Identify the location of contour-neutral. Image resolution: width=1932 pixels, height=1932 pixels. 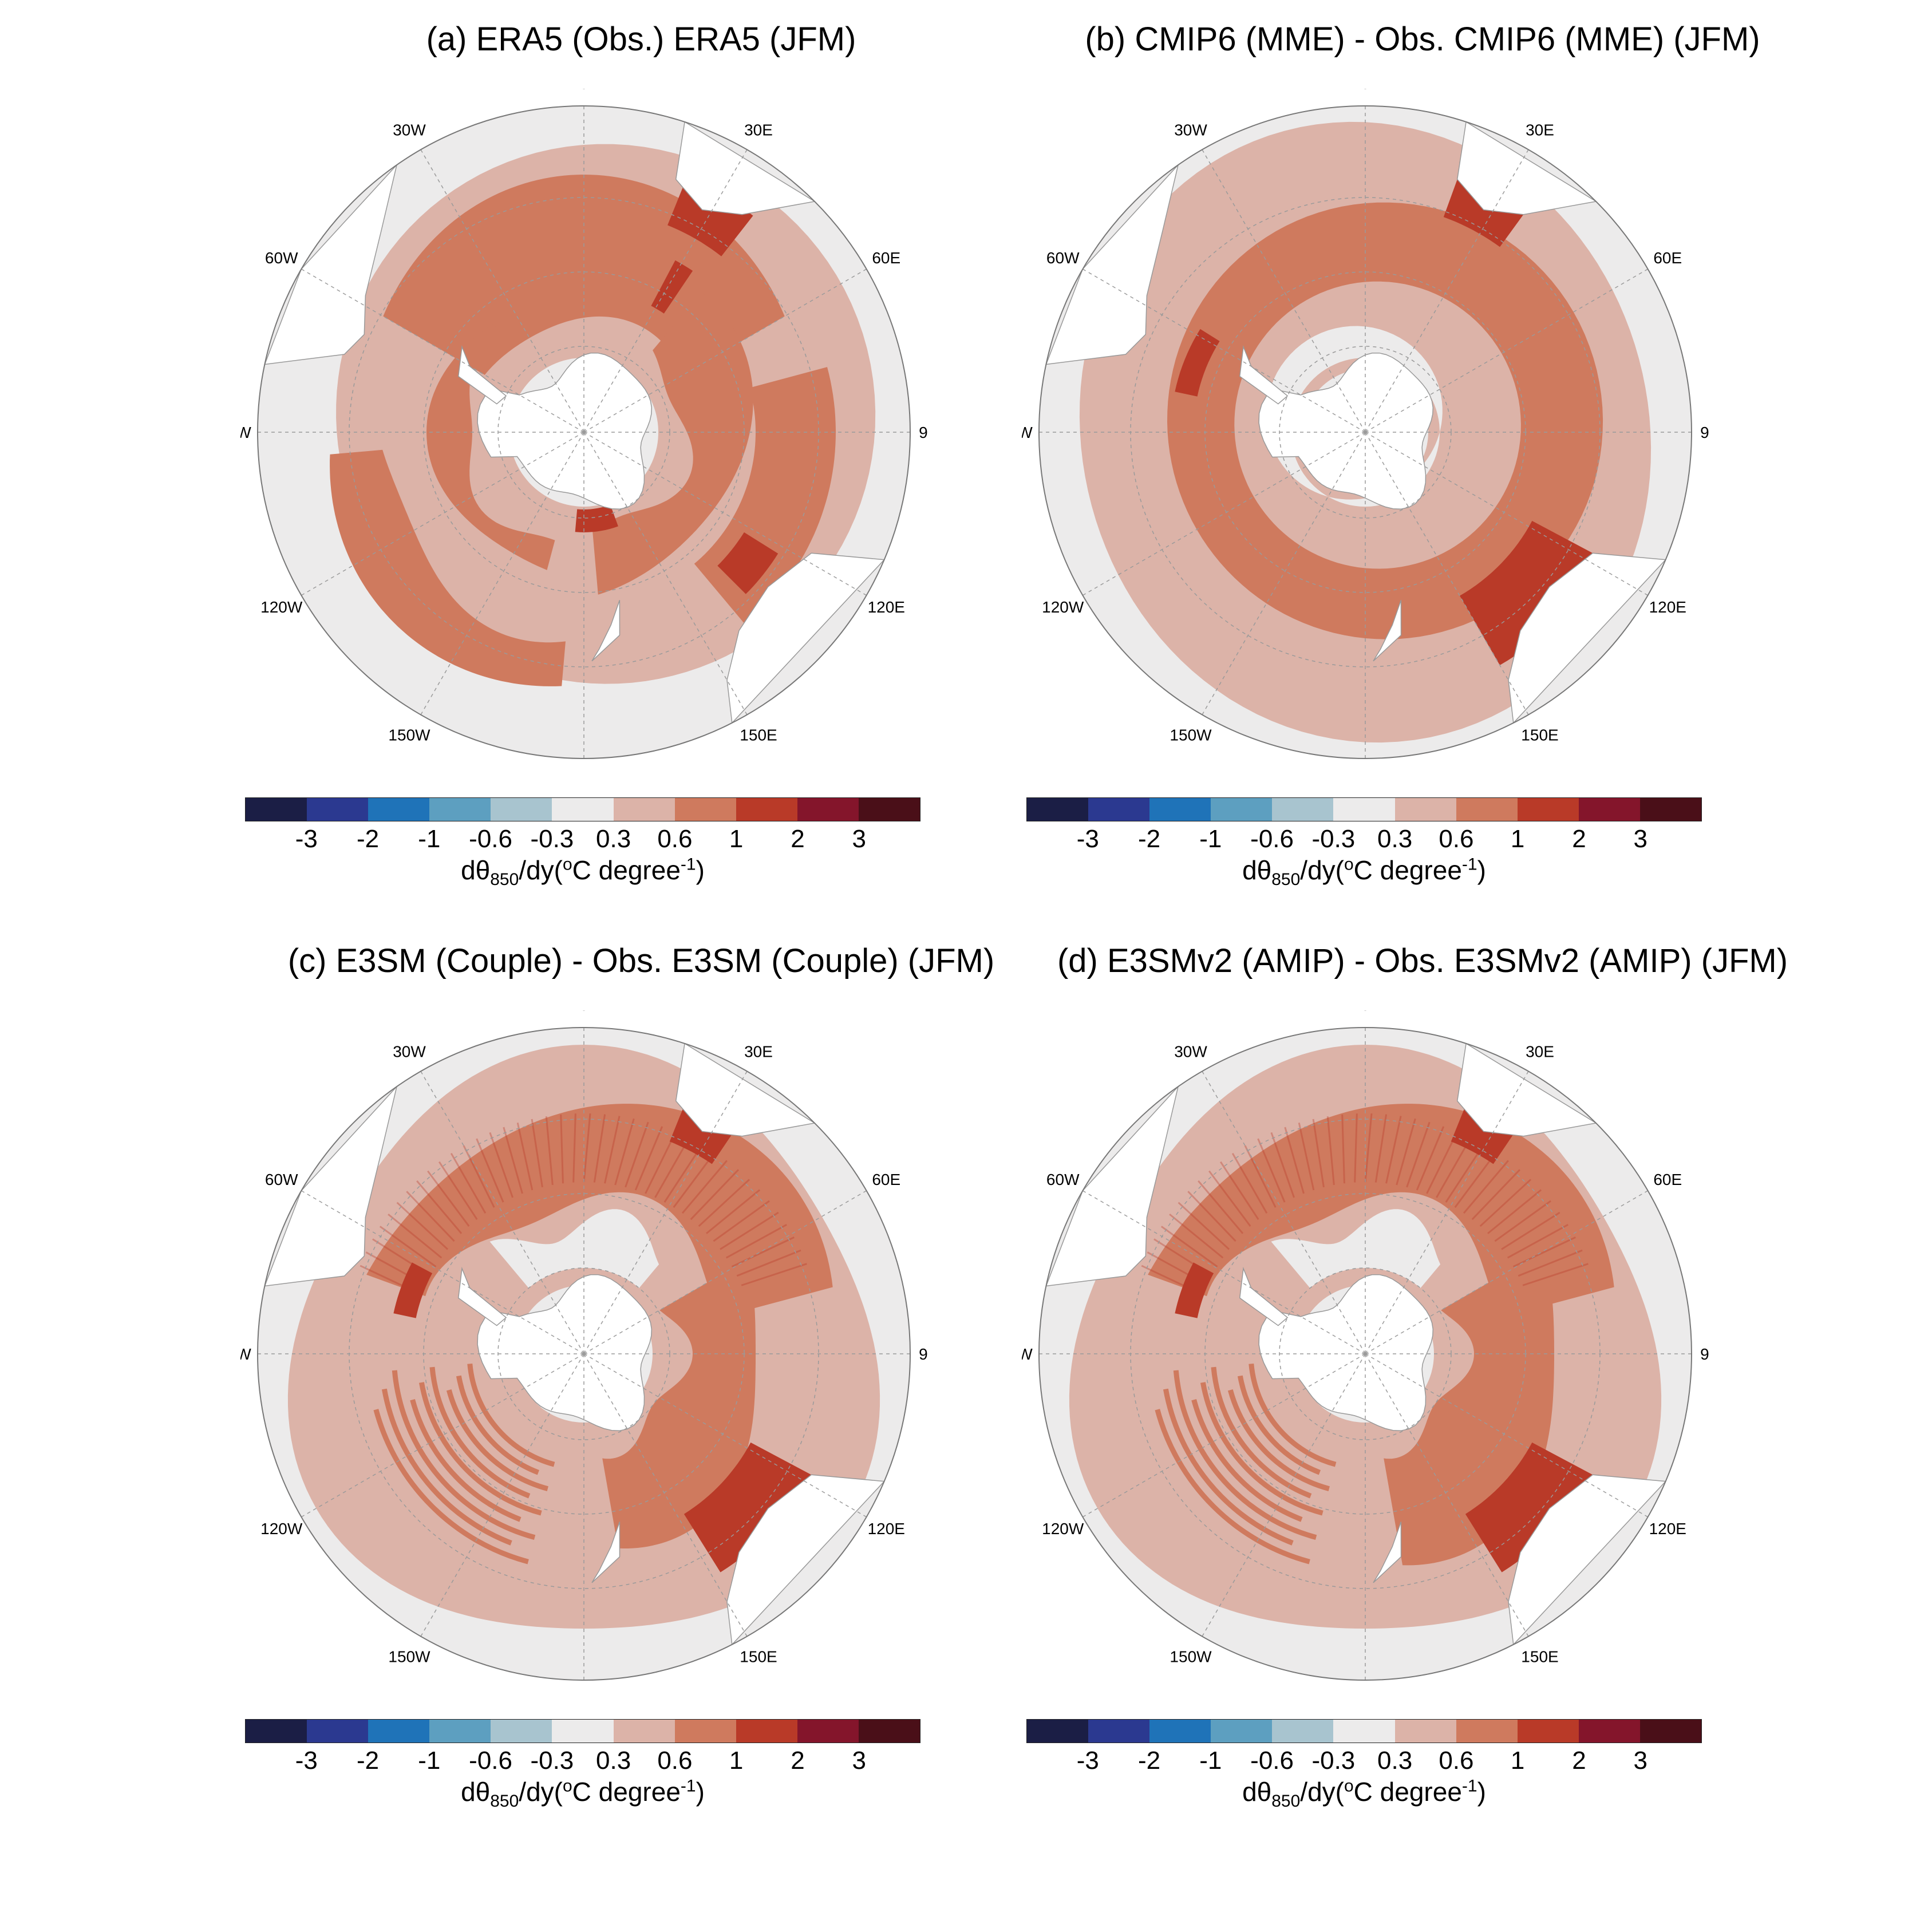
(574, 1249).